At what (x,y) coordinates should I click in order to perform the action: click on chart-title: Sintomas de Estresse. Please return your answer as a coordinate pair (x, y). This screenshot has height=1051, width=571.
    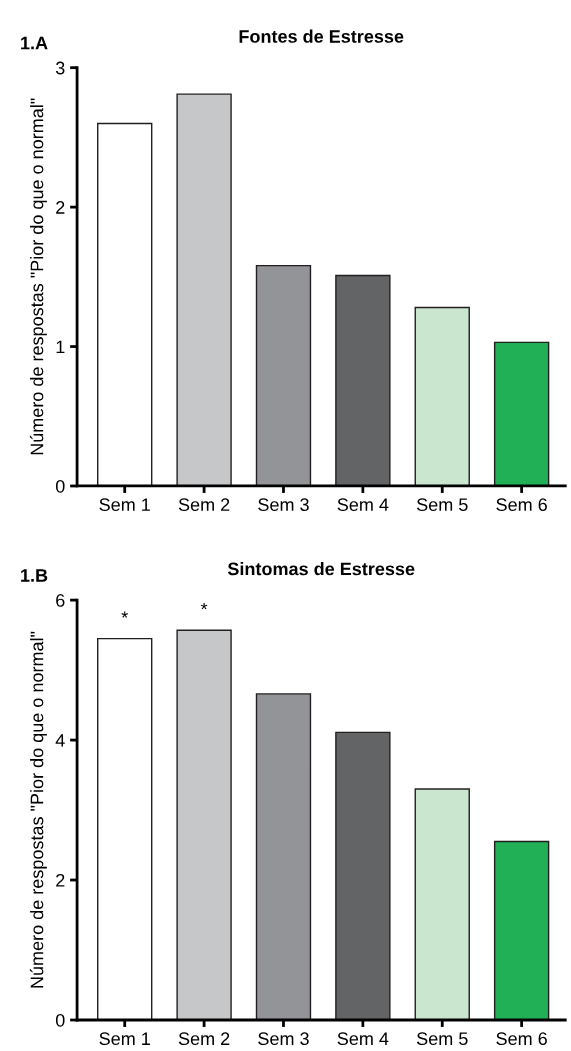
    Looking at the image, I should click on (321, 569).